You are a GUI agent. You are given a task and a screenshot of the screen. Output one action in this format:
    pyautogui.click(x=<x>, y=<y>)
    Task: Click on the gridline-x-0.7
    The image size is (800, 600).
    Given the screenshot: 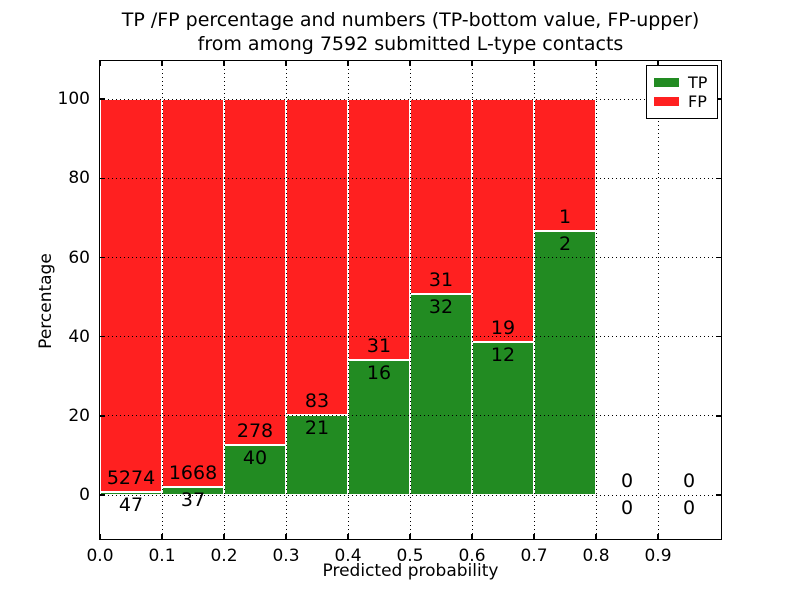 What is the action you would take?
    pyautogui.click(x=534, y=300)
    